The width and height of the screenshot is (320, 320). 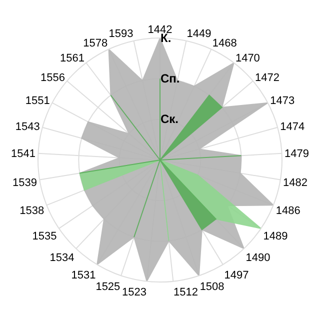 What do you see at coordinates (24, 182) in the screenshot?
I see `spoke-label: 1539` at bounding box center [24, 182].